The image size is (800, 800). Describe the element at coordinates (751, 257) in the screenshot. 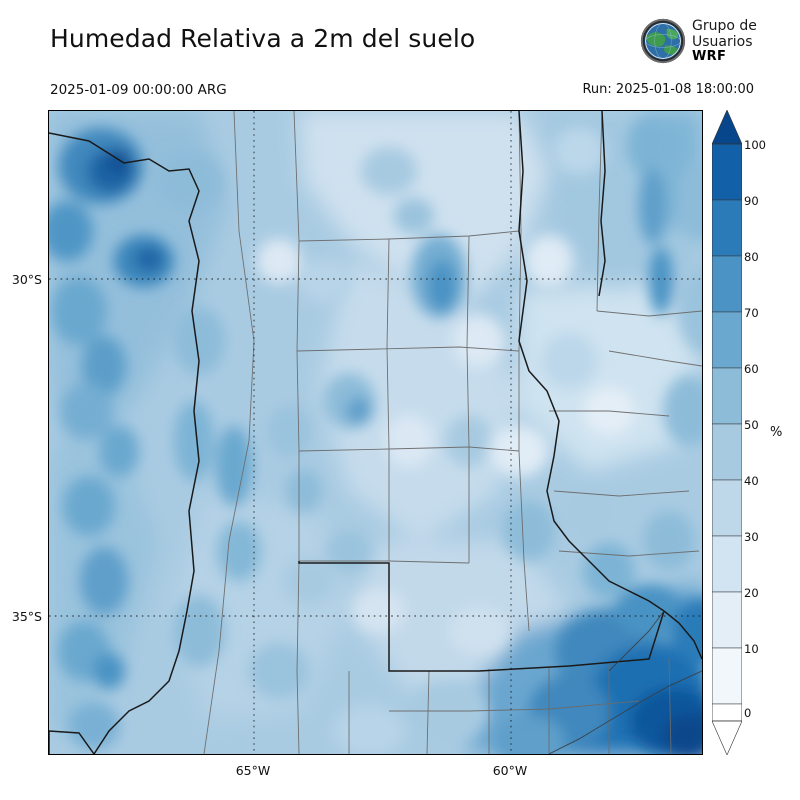

I see `cbar-tick-80: 80` at that location.